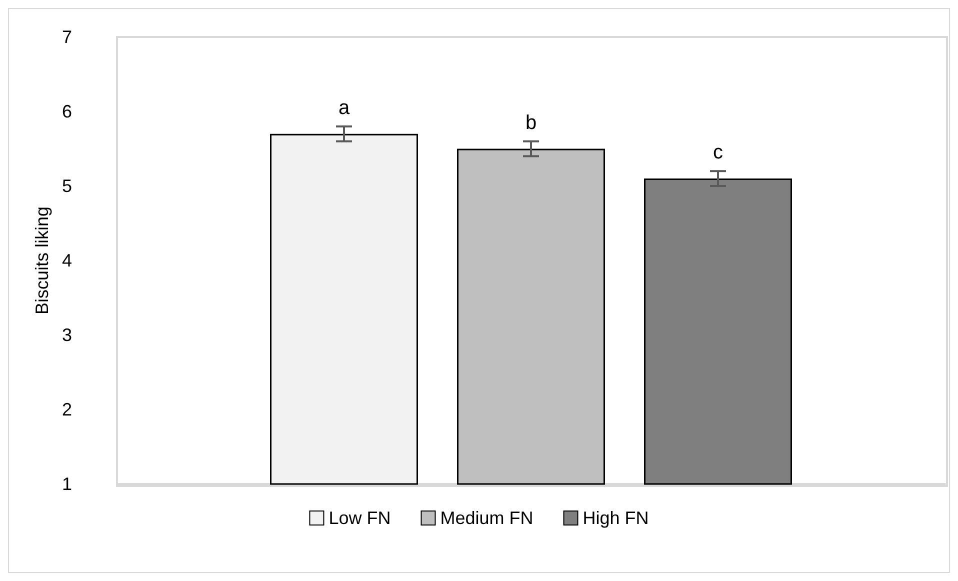 This screenshot has height=581, width=958. What do you see at coordinates (718, 153) in the screenshot?
I see `data-label: c` at bounding box center [718, 153].